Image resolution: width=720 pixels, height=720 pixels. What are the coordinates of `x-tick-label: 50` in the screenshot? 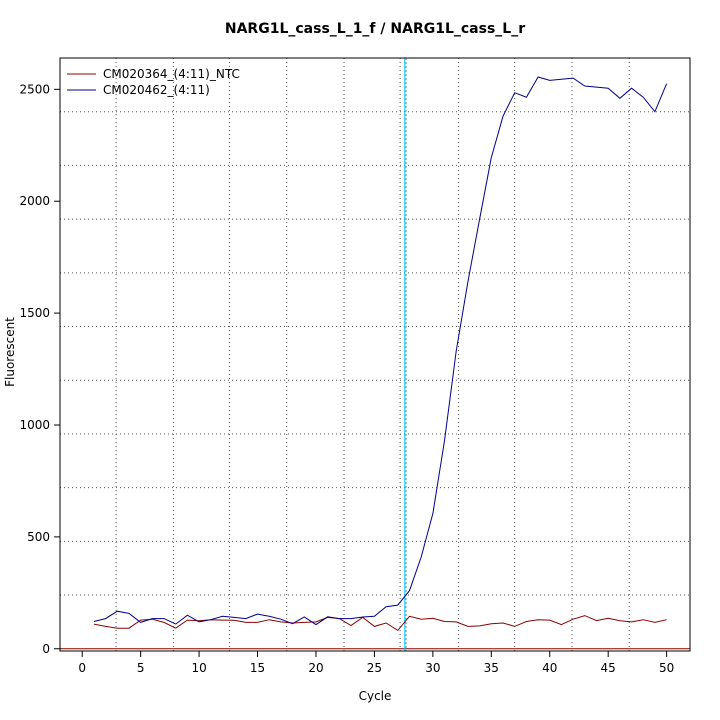 It's located at (666, 668).